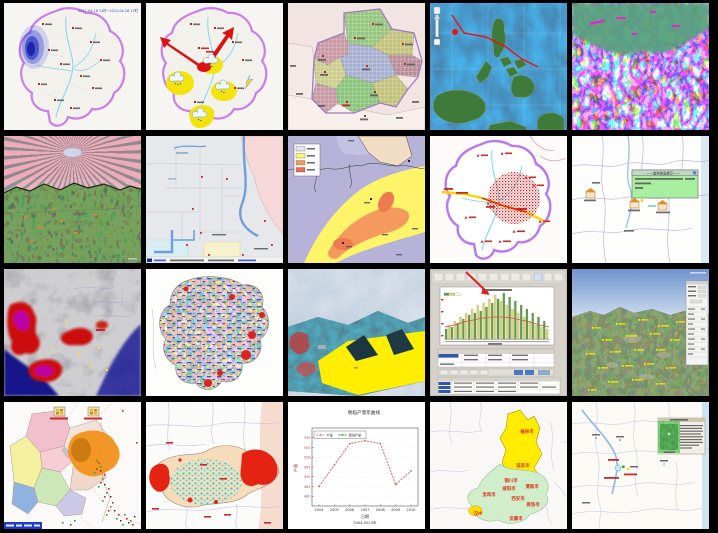 The image size is (718, 533). I want to click on popup-title: ——监测信息提示——, so click(663, 172).